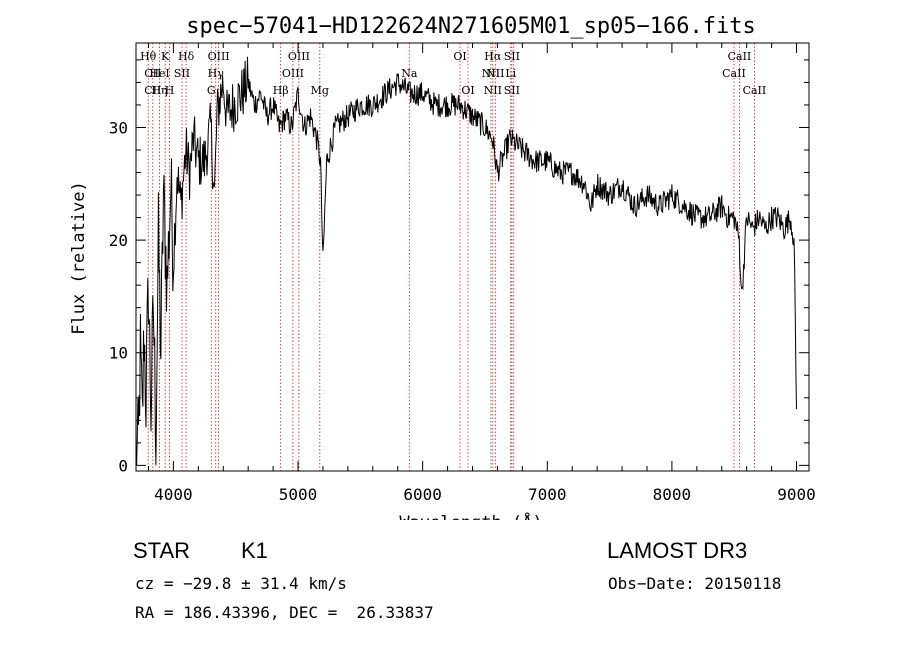  Describe the element at coordinates (409, 73) in the screenshot. I see `line-label-14-1: Na` at that location.